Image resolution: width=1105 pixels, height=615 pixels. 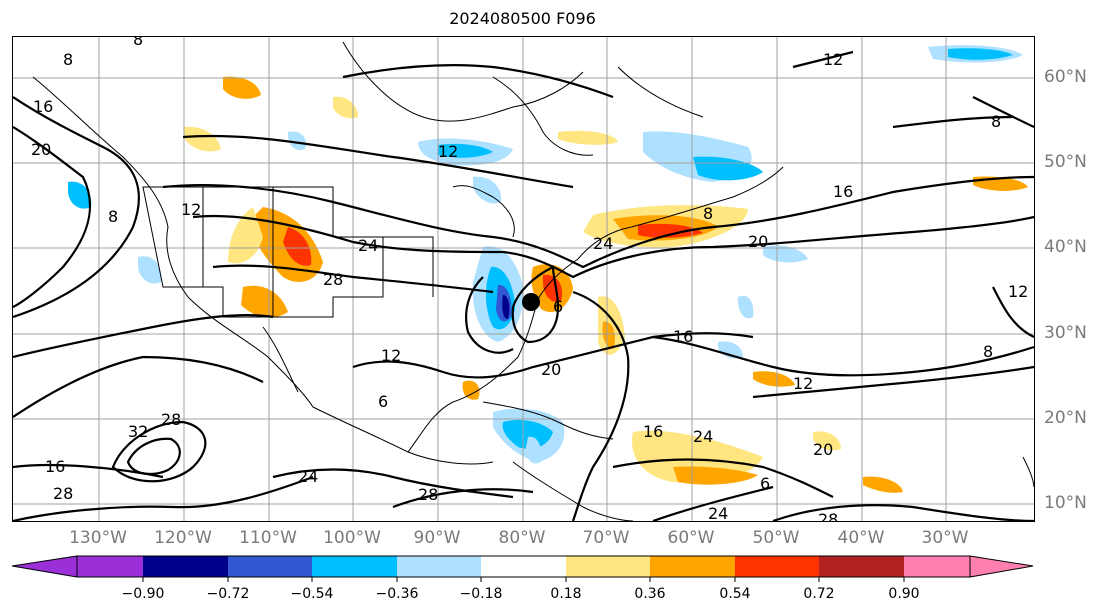 What do you see at coordinates (735, 594) in the screenshot?
I see `colorbar-tick-label: 0.54` at bounding box center [735, 594].